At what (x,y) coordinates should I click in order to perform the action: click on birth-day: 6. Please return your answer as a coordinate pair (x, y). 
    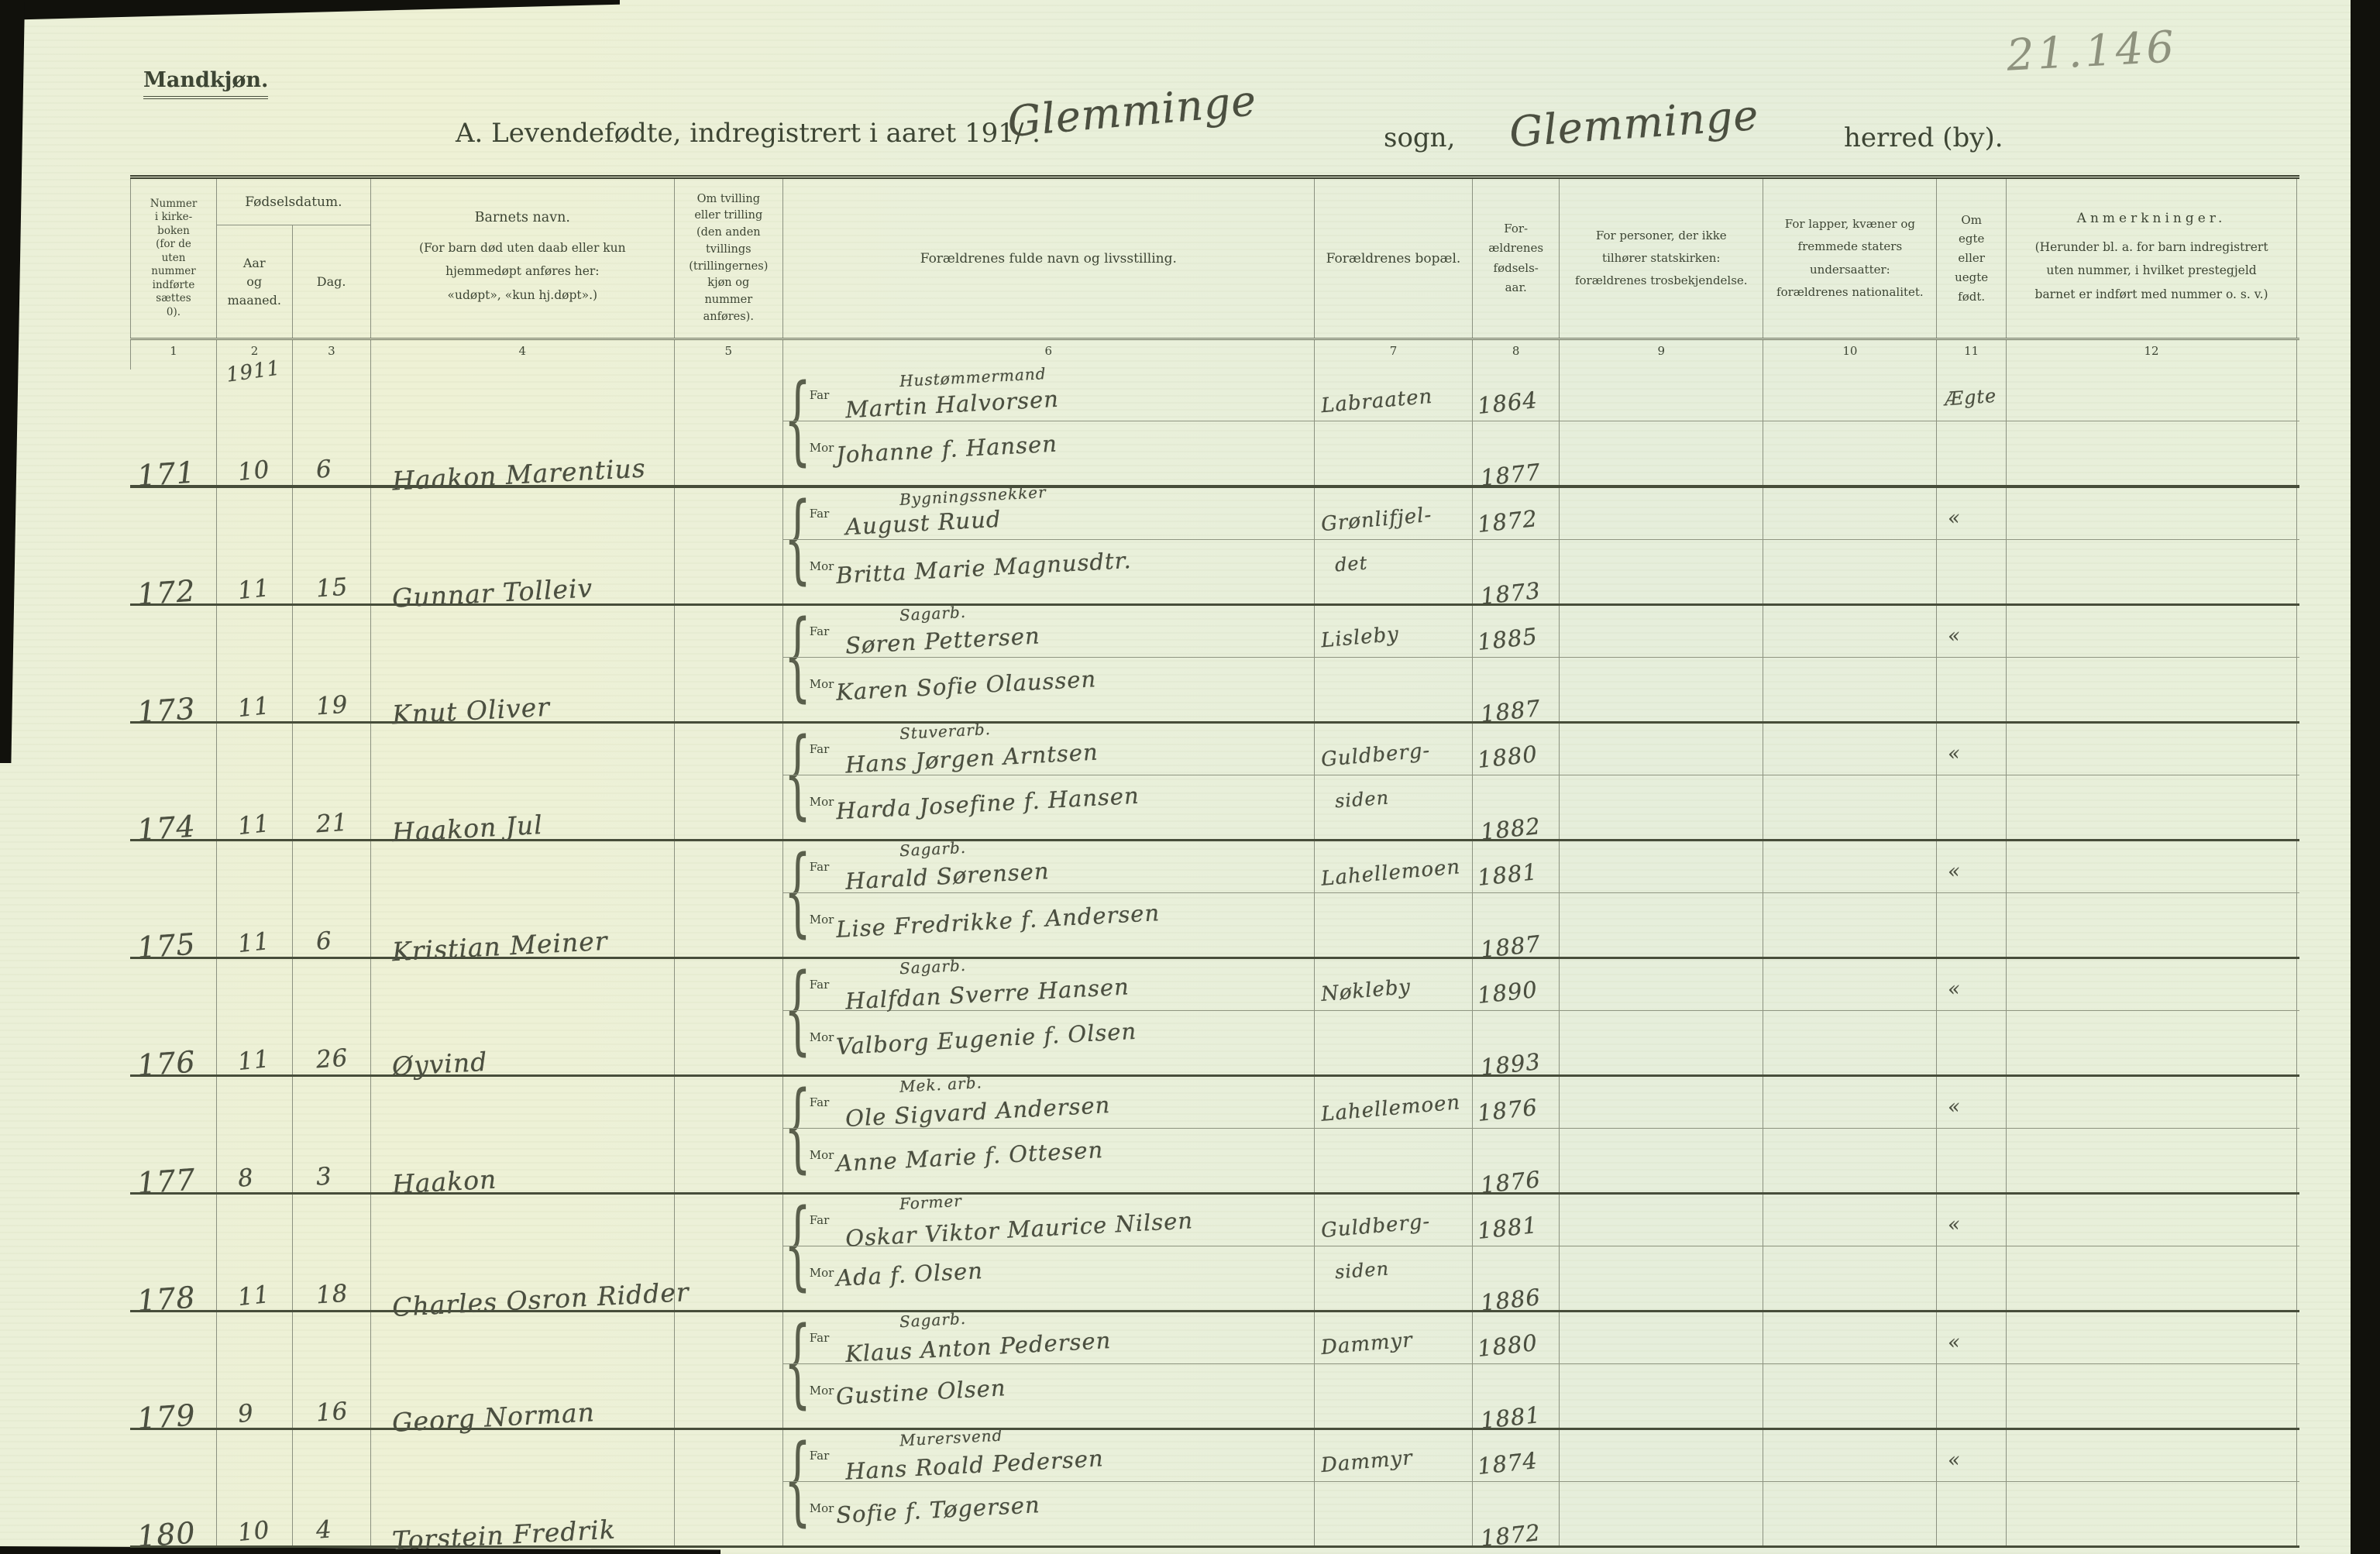
    Looking at the image, I should click on (324, 469).